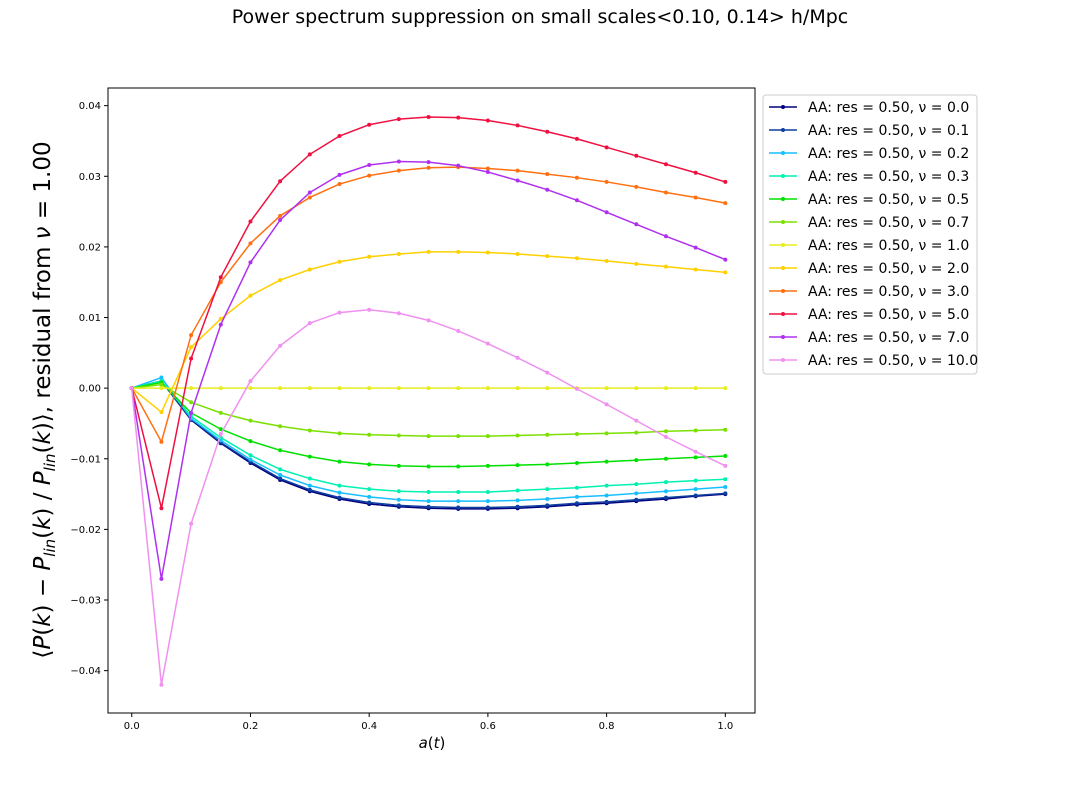 This screenshot has width=1080, height=792. Describe the element at coordinates (888, 269) in the screenshot. I see `legend-label: AA: res = 0.50, ν = 2.0` at that location.